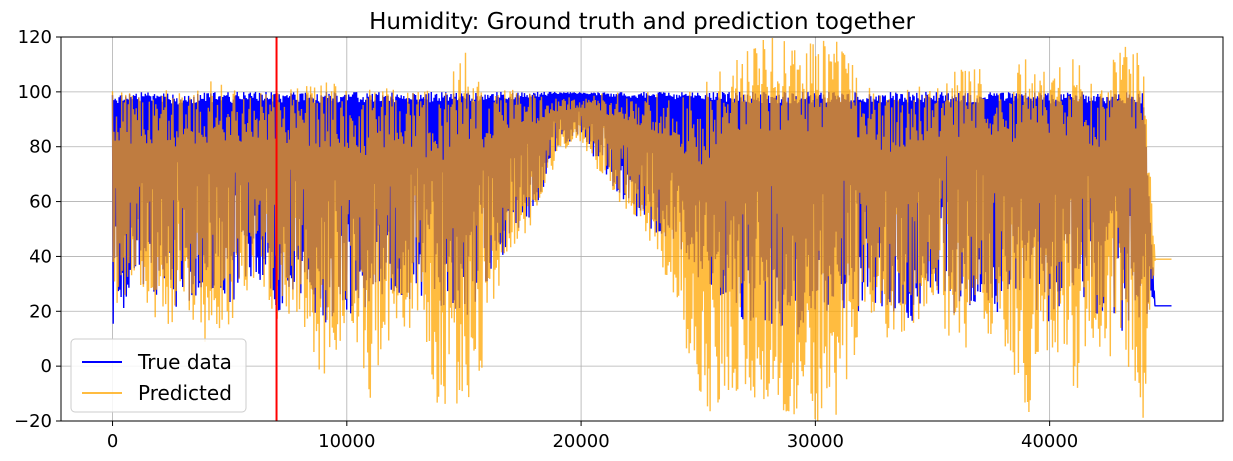 The image size is (1233, 461). I want to click on legend-label-predicted: Predicted, so click(185, 393).